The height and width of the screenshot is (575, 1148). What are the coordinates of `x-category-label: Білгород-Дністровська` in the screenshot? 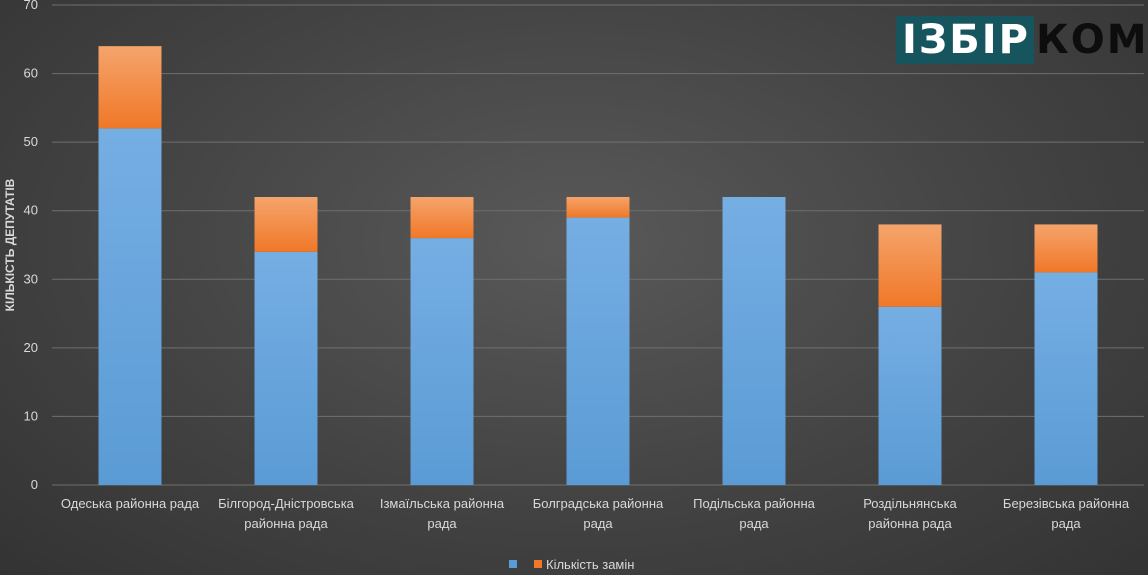 It's located at (286, 503).